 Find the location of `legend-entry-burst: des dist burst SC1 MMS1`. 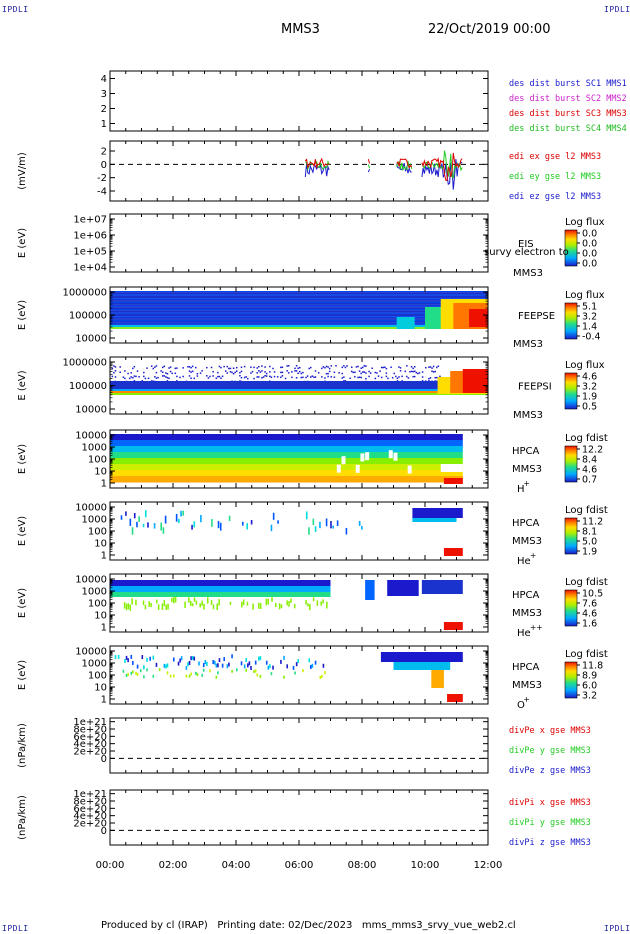

legend-entry-burst: des dist burst SC1 MMS1 is located at coordinates (568, 84).